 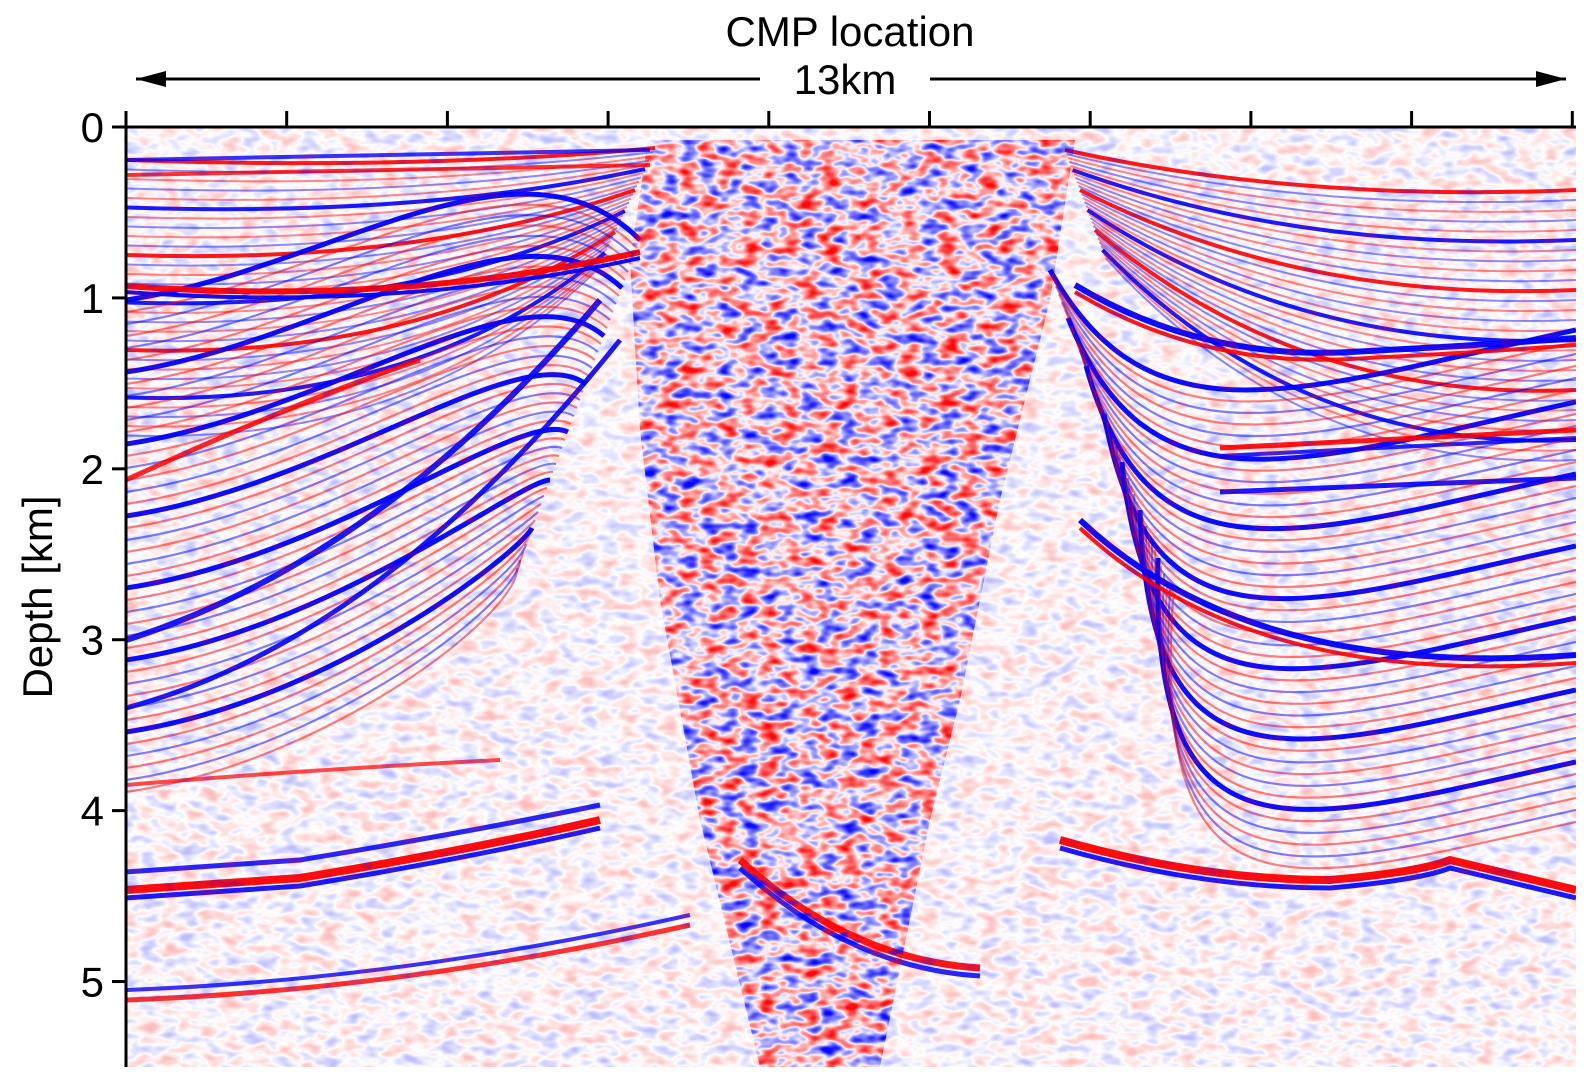 I want to click on top-axis-ticks, so click(x=849, y=119).